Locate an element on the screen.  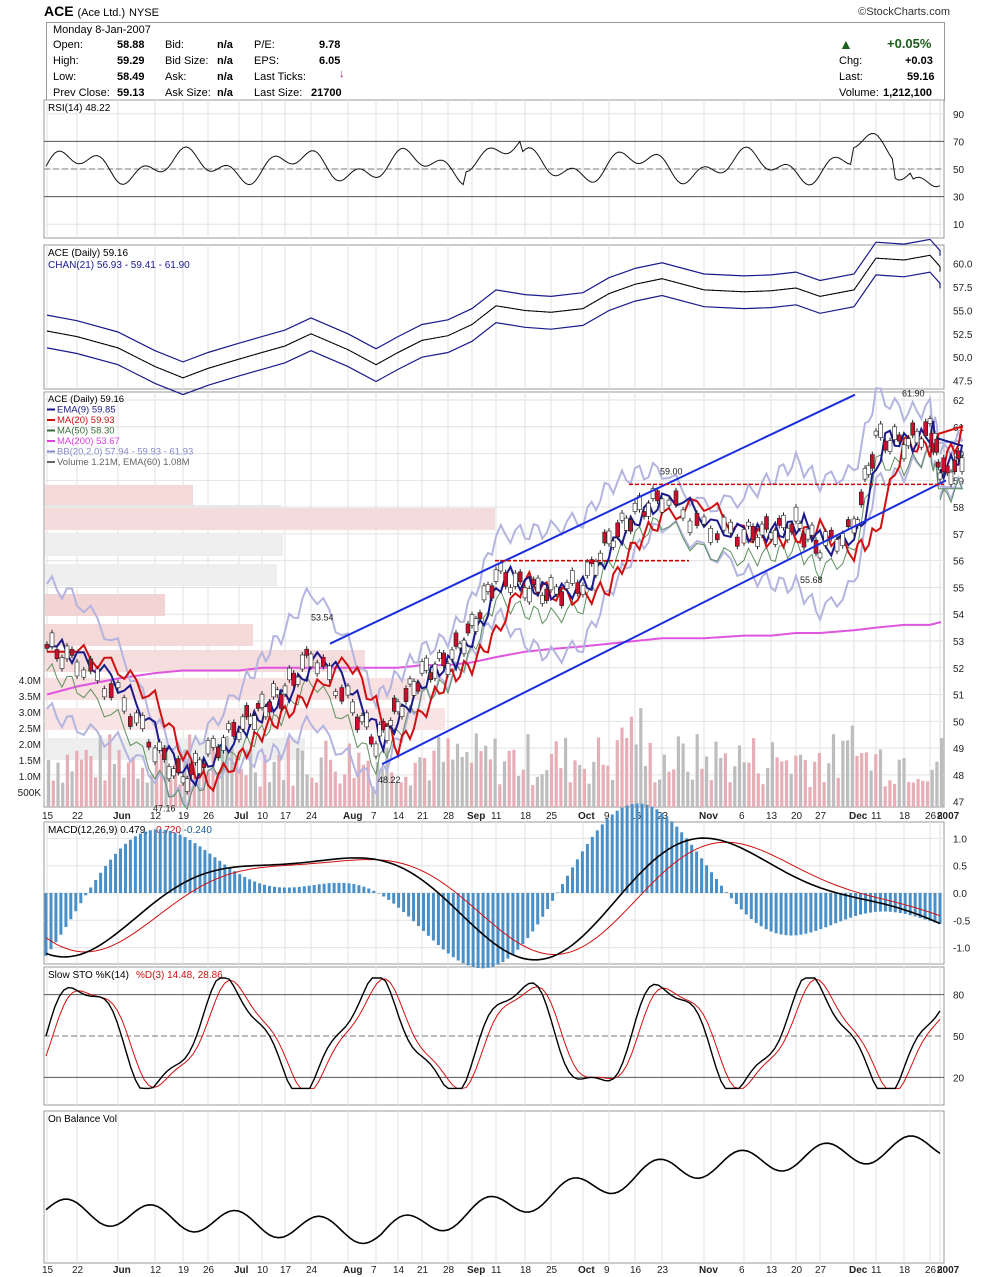
chan-price-line is located at coordinates (493, 316).